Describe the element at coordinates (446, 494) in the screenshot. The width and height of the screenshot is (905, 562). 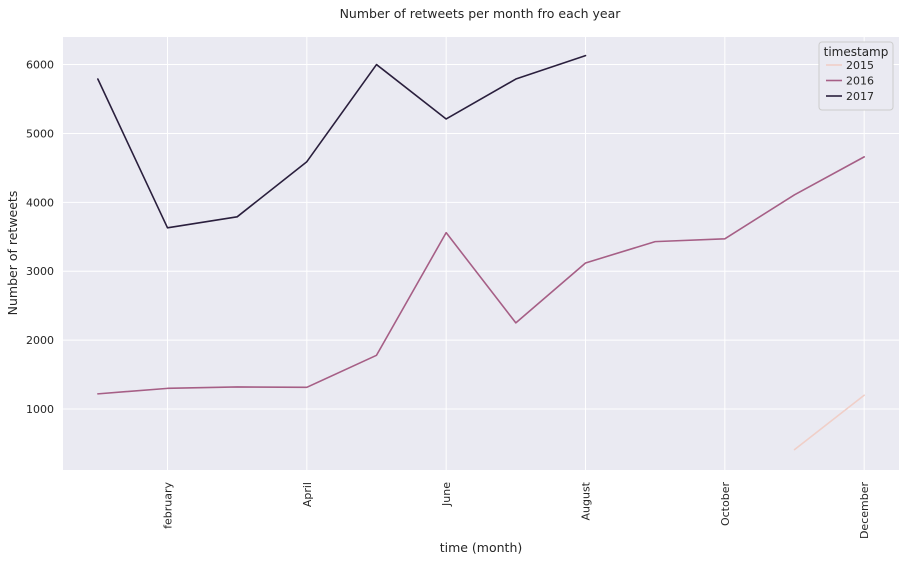
I see `x-tick-label: June` at that location.